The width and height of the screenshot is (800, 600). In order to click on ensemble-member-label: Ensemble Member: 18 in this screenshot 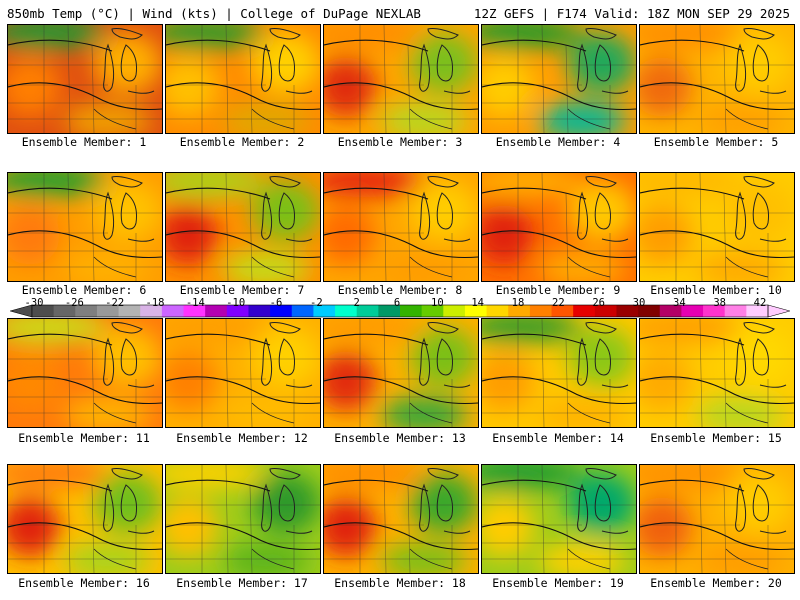, I will do `click(400, 583)`.